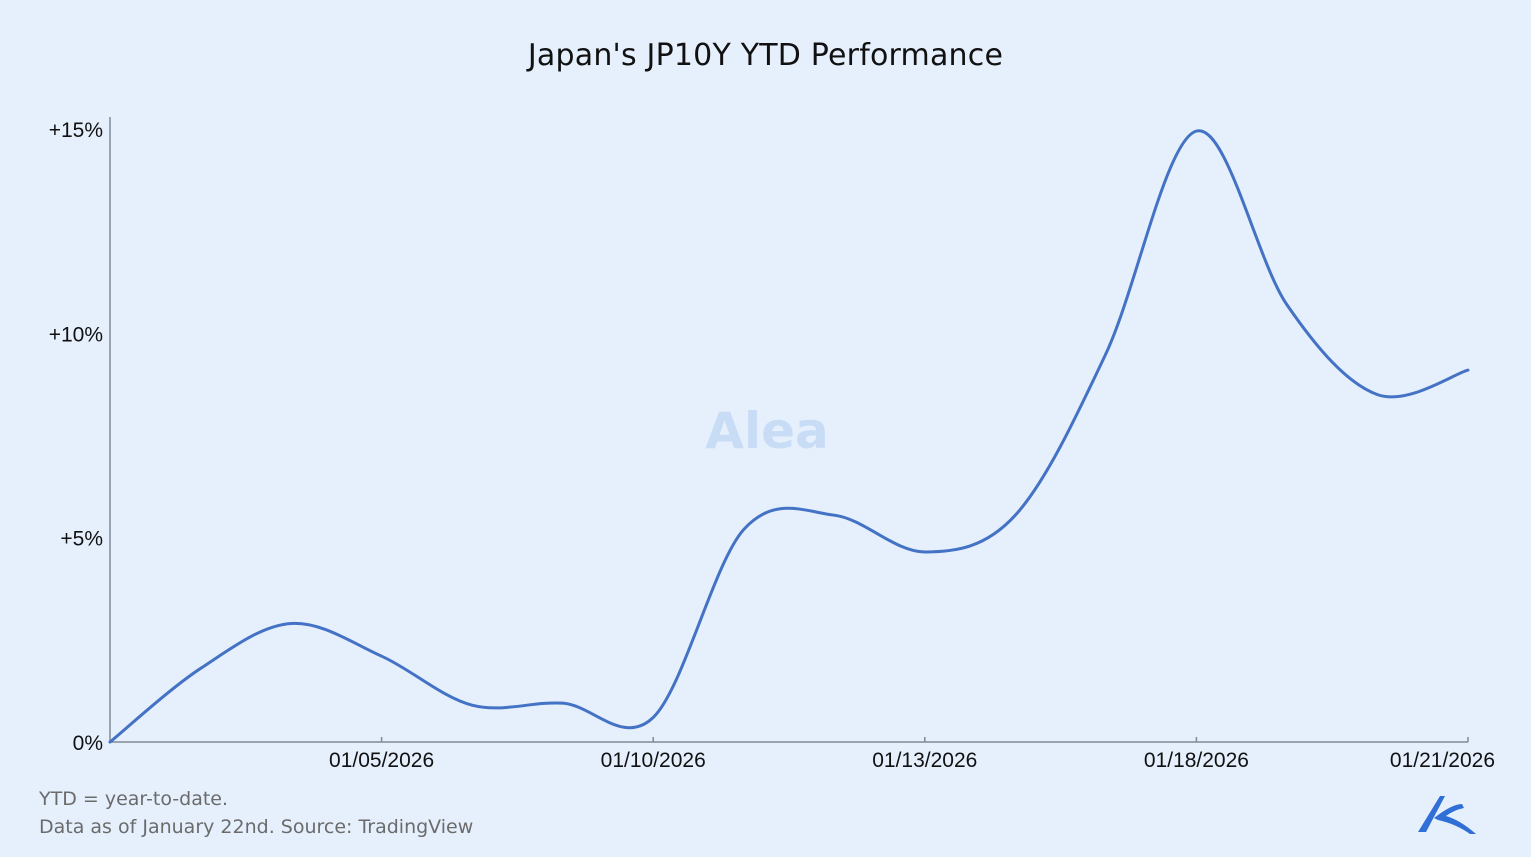 The height and width of the screenshot is (857, 1531). What do you see at coordinates (924, 760) in the screenshot?
I see `x-tick-label: 01/13/2026` at bounding box center [924, 760].